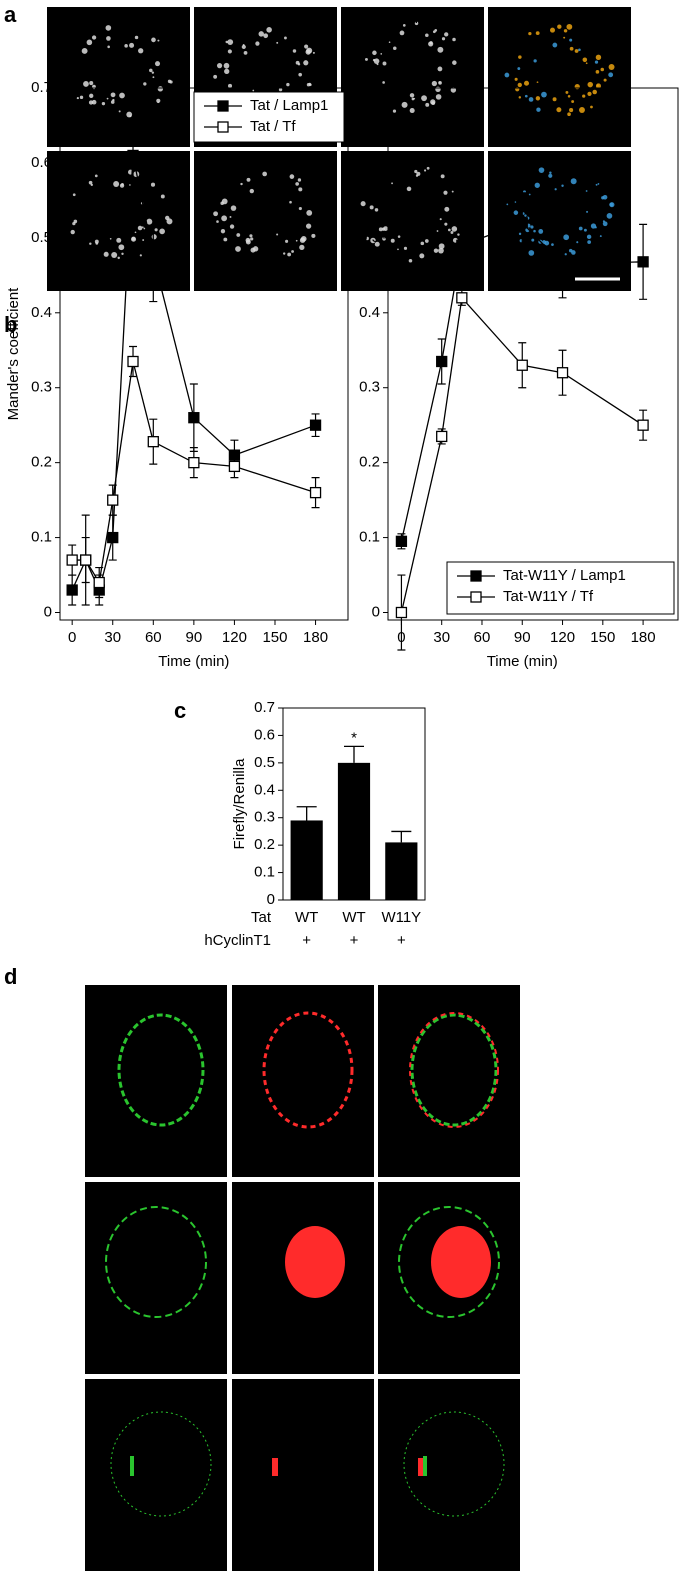 The image size is (685, 1587). What do you see at coordinates (382, 162) in the screenshot?
I see `image-label: Transferrin` at bounding box center [382, 162].